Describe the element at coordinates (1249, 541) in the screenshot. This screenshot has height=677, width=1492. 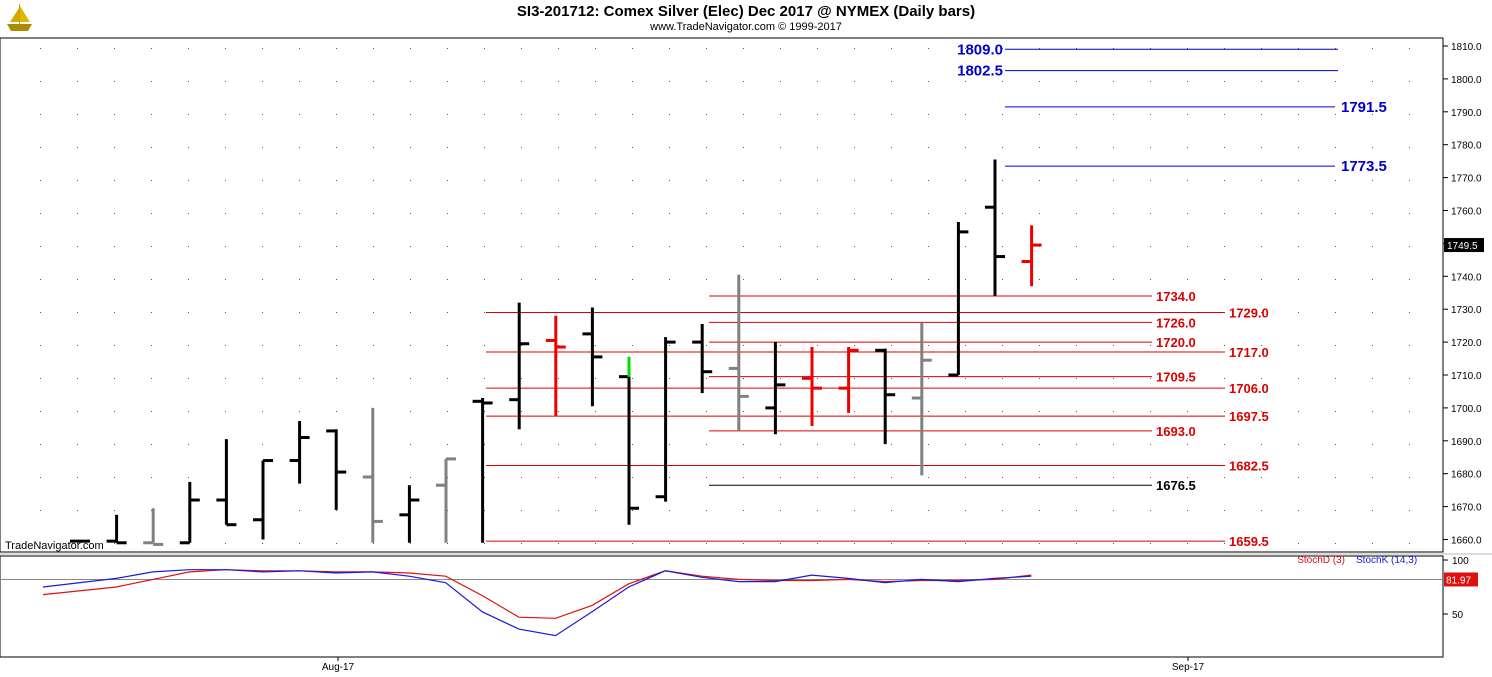
I see `level-label: 1659.5` at that location.